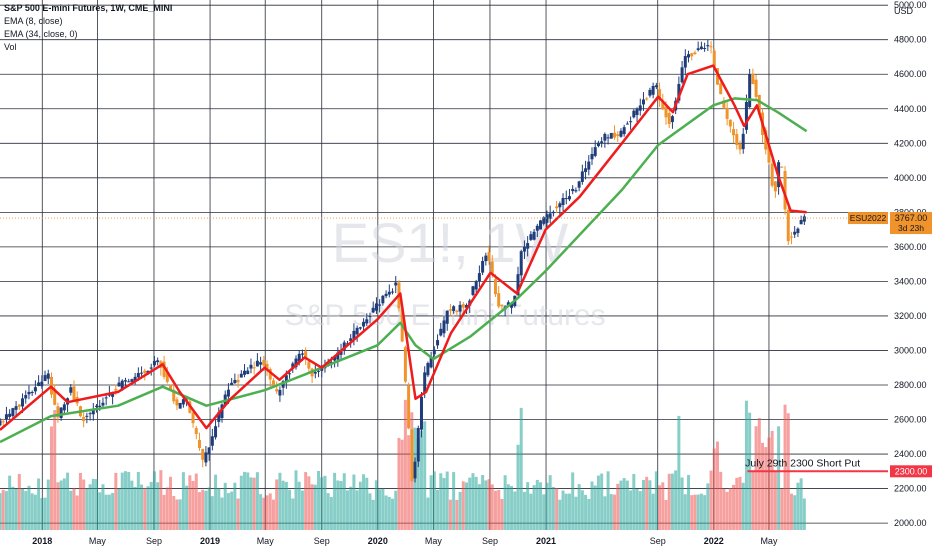  I want to click on x-tick-label: May, so click(266, 541).